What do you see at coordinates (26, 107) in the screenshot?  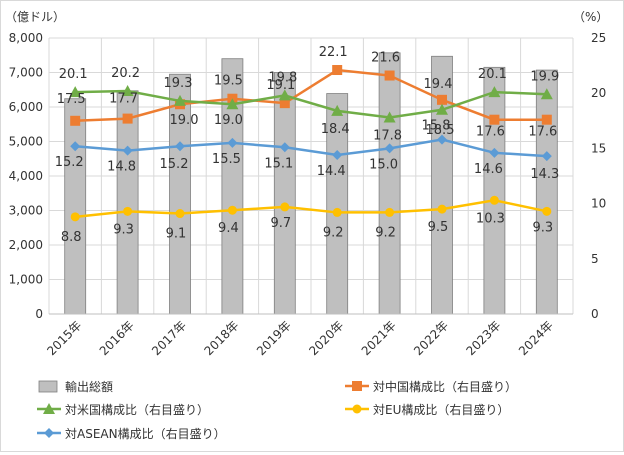 I see `left-axis-tick-label: 6,000` at bounding box center [26, 107].